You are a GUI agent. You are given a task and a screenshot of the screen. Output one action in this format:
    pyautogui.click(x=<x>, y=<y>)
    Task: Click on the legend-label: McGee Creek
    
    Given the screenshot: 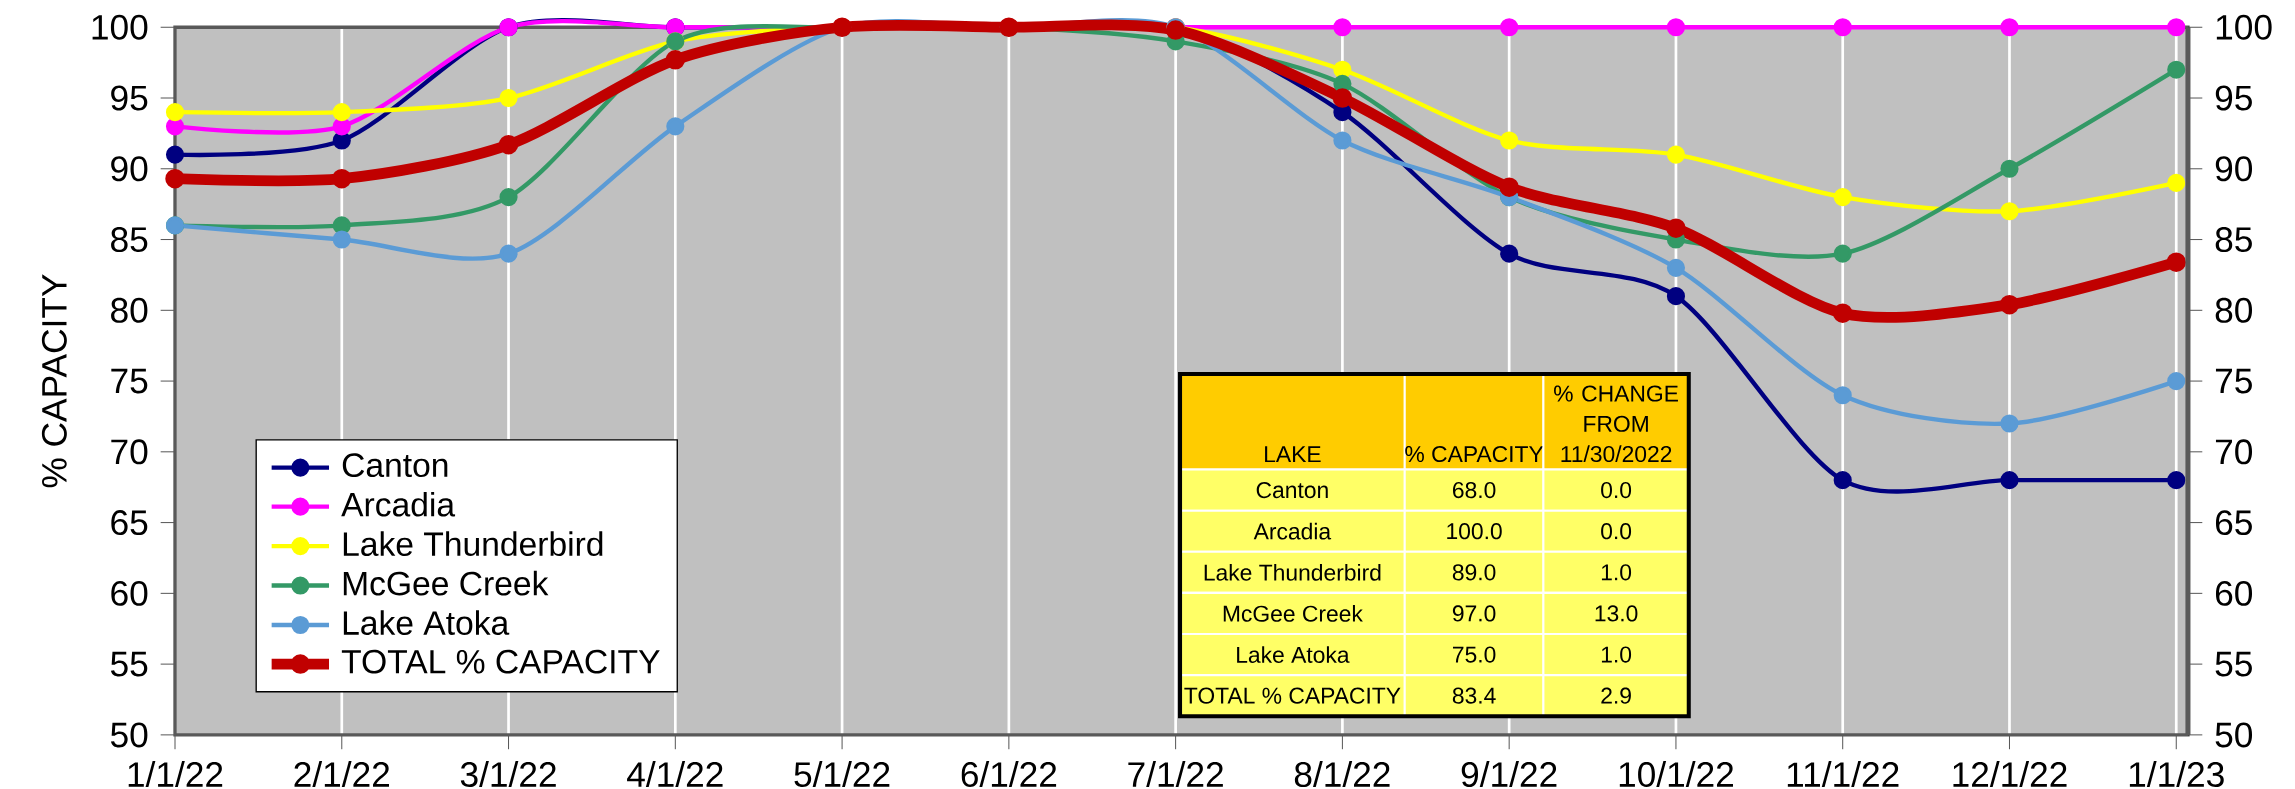 What is the action you would take?
    pyautogui.click(x=446, y=583)
    